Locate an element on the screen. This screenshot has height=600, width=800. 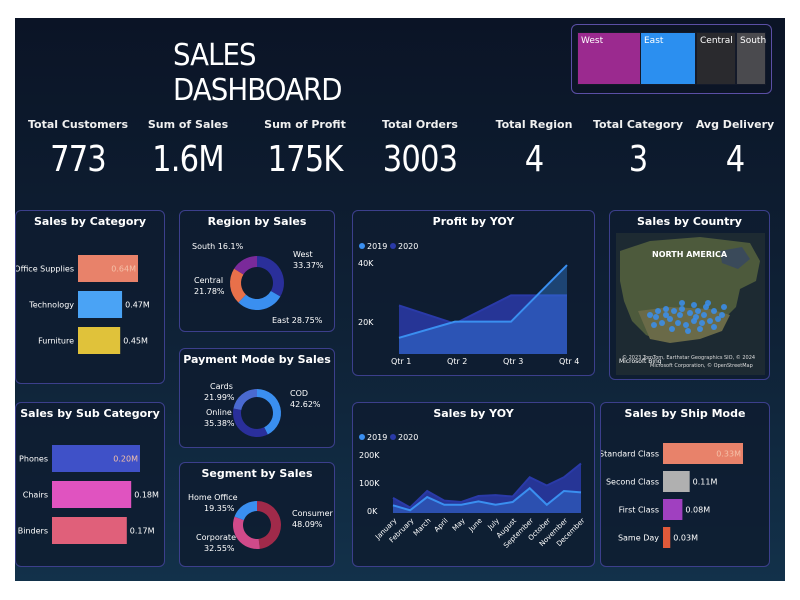
region-slicer: West East Central South is located at coordinates (671, 59).